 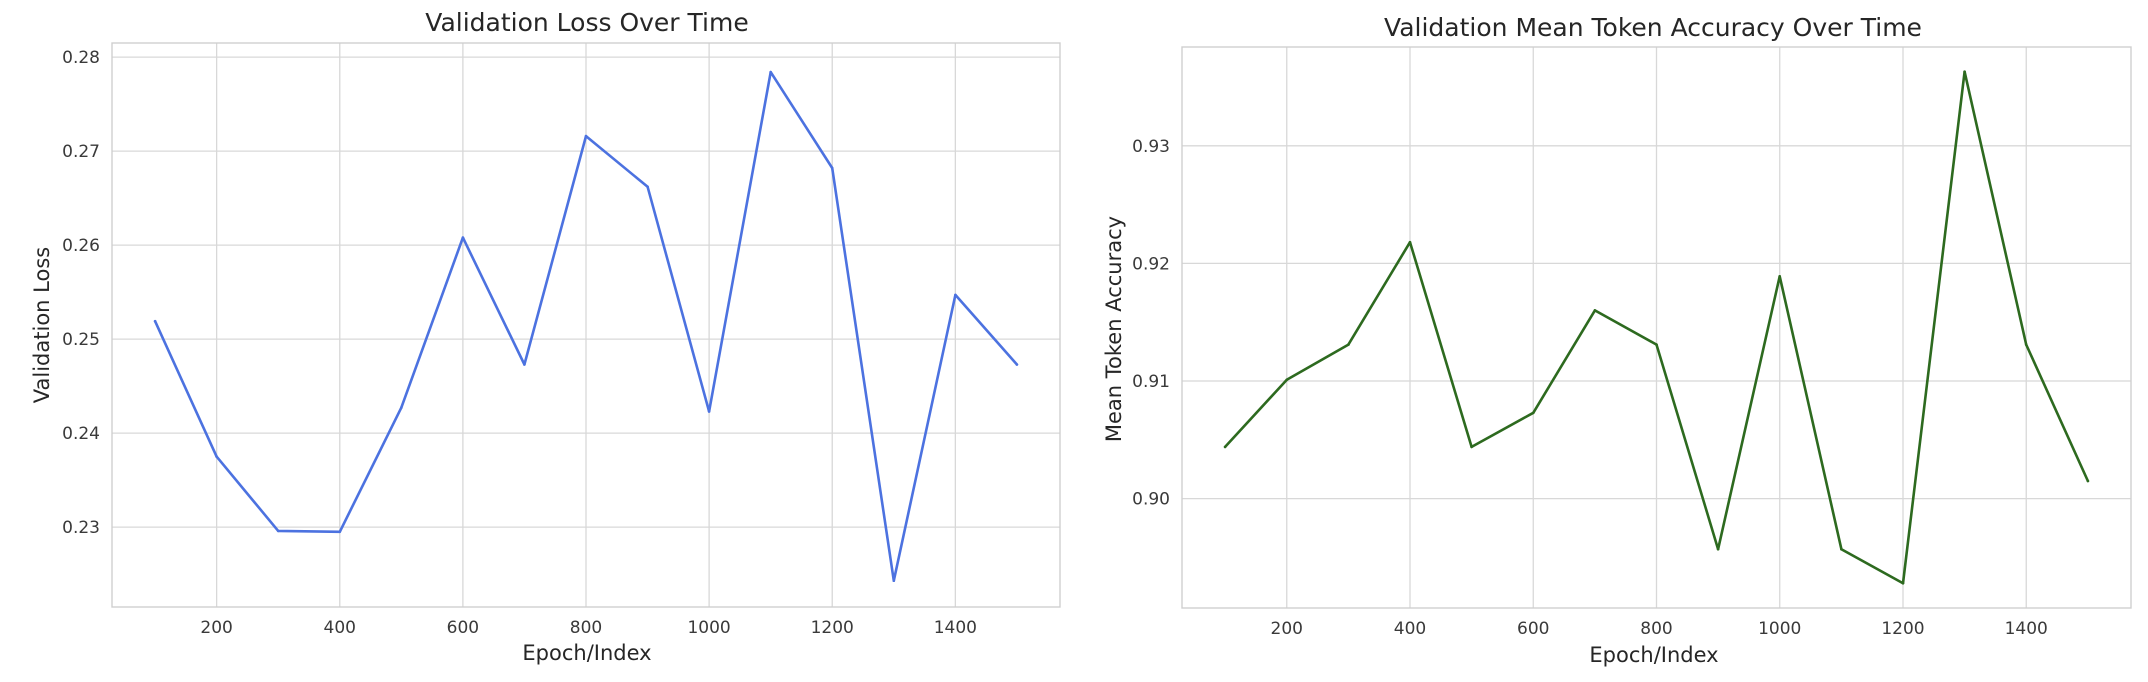 I want to click on y-tick-label: 0.92, so click(x=1151, y=264).